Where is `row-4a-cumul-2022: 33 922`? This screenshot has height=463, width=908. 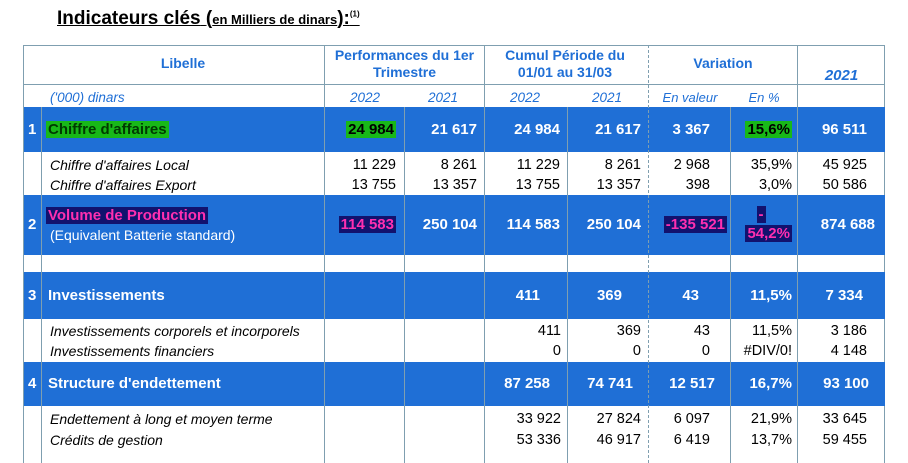
row-4a-cumul-2022: 33 922 is located at coordinates (538, 419).